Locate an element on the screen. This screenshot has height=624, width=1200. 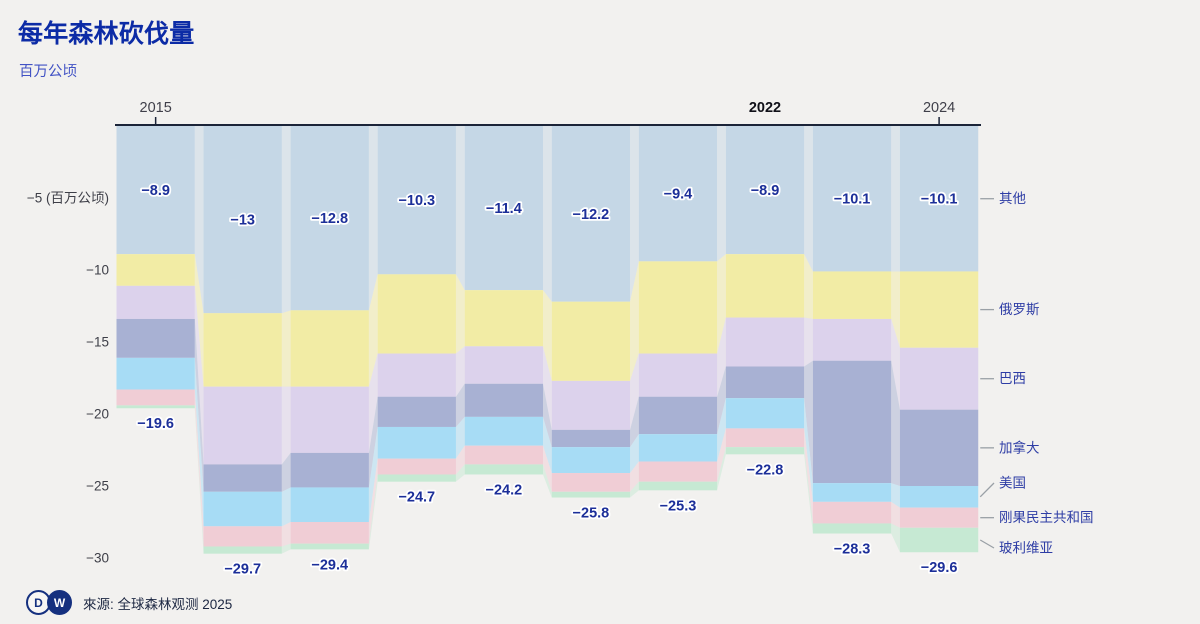
bar-segment-2024-巴西 is located at coordinates (939, 378).